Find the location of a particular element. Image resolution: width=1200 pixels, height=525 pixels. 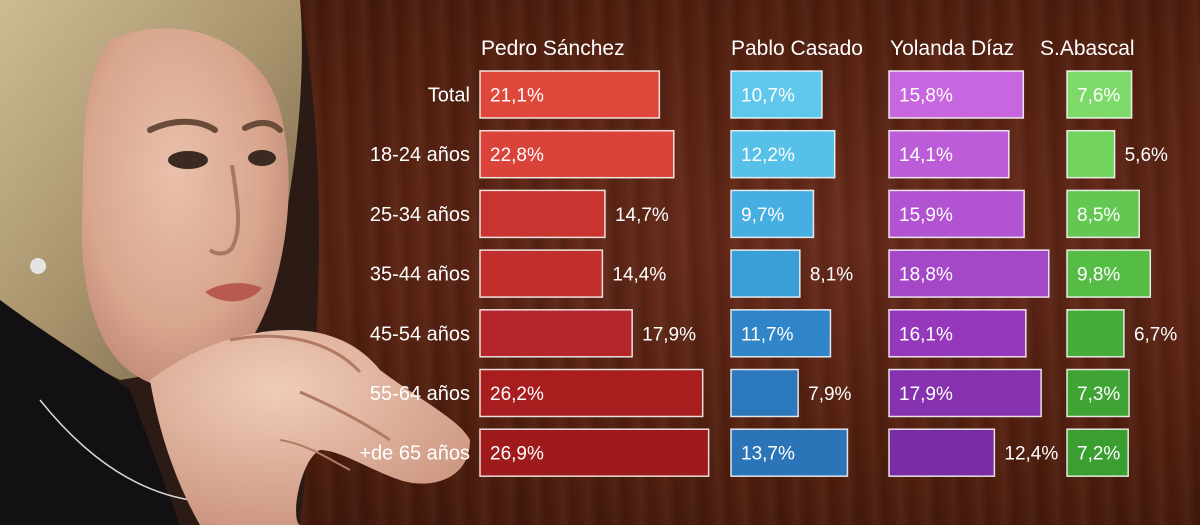

series-header-3: S.Abascal is located at coordinates (1087, 48).